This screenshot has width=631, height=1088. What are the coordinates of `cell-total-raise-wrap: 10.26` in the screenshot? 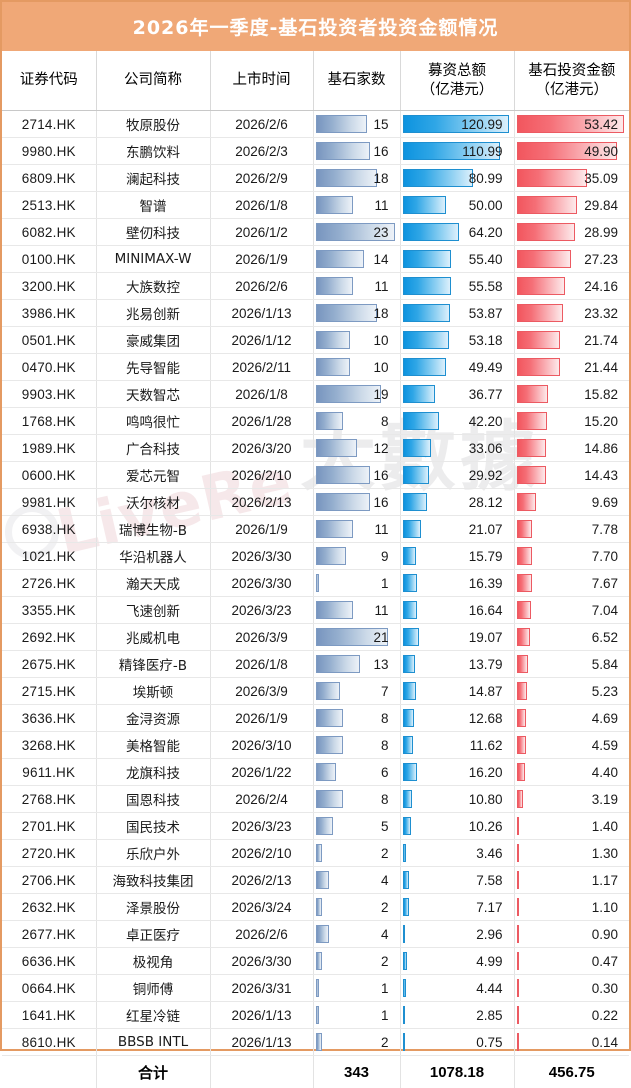 It's located at (456, 826).